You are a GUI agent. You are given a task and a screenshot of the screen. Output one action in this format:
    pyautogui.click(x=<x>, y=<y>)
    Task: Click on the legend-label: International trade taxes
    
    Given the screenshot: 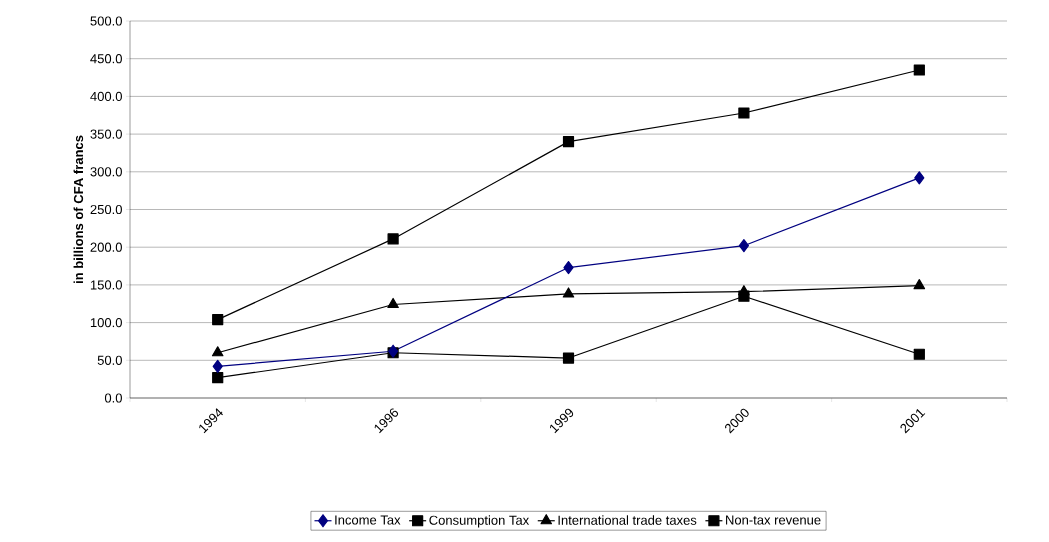 What is the action you would take?
    pyautogui.click(x=627, y=520)
    